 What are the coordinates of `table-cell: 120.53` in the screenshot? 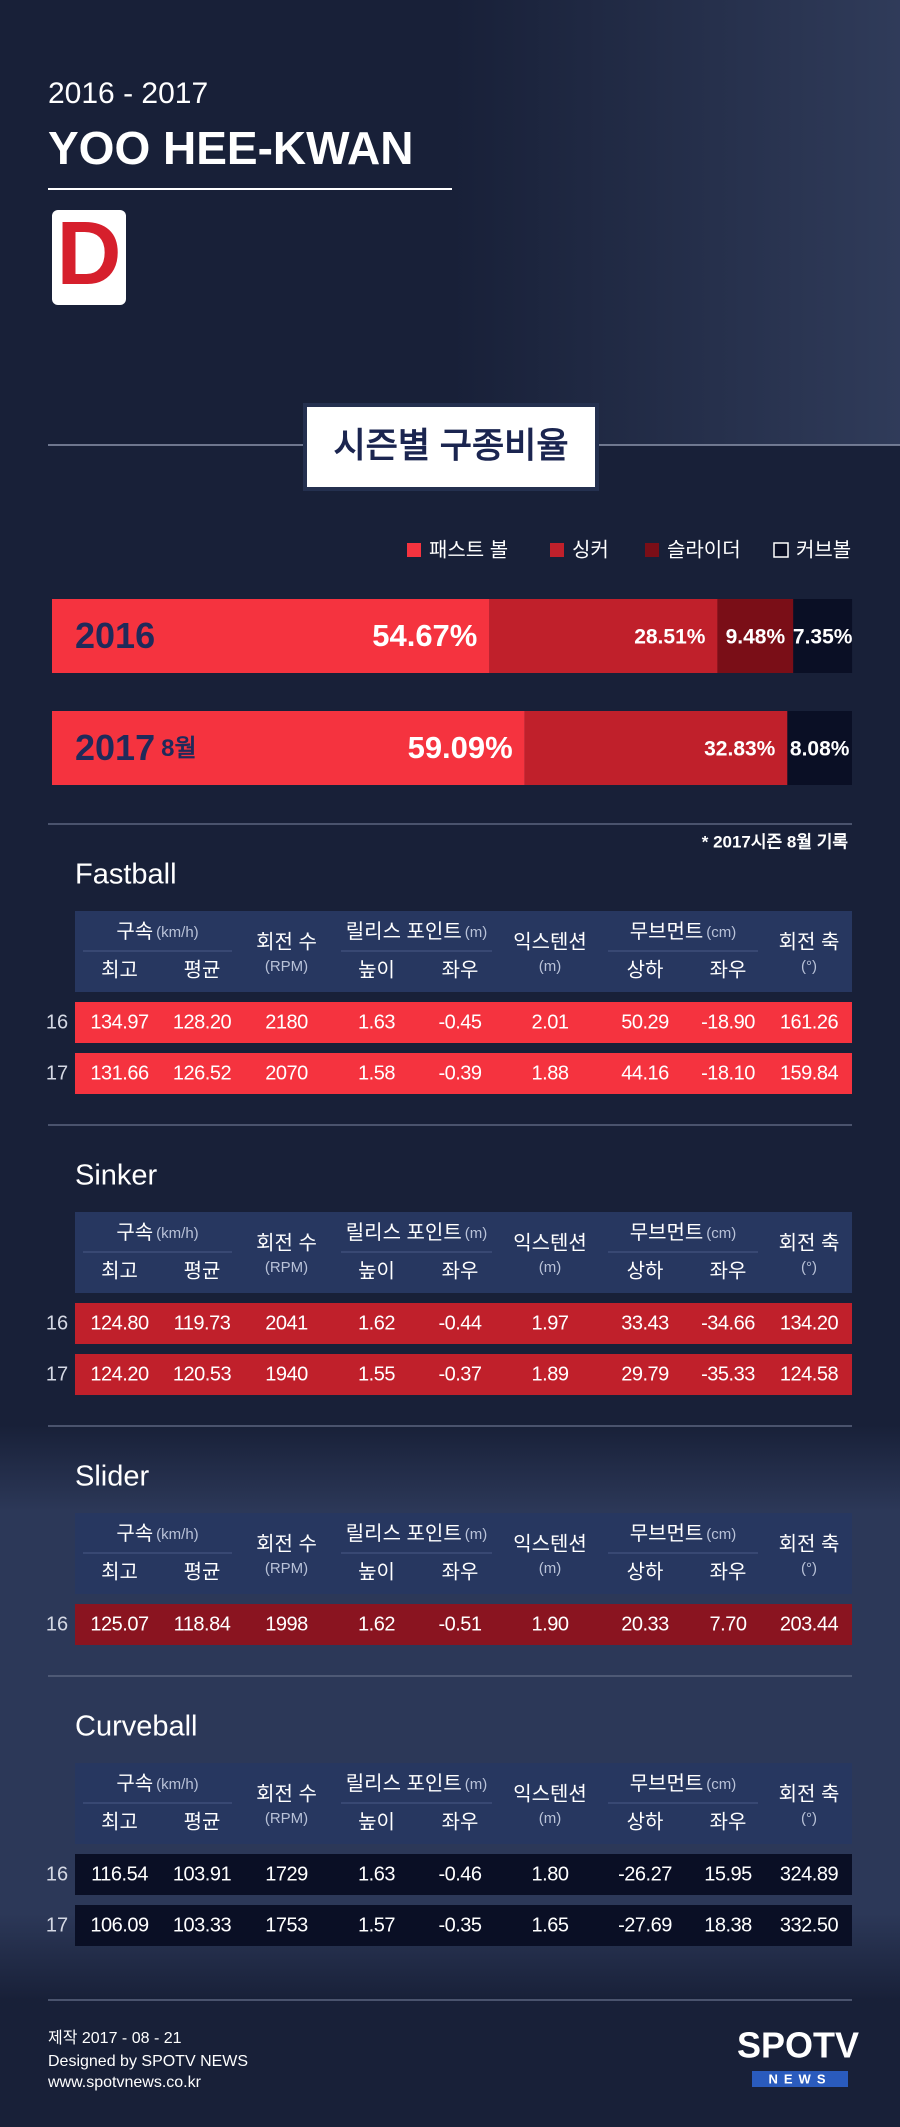 It's located at (202, 1374).